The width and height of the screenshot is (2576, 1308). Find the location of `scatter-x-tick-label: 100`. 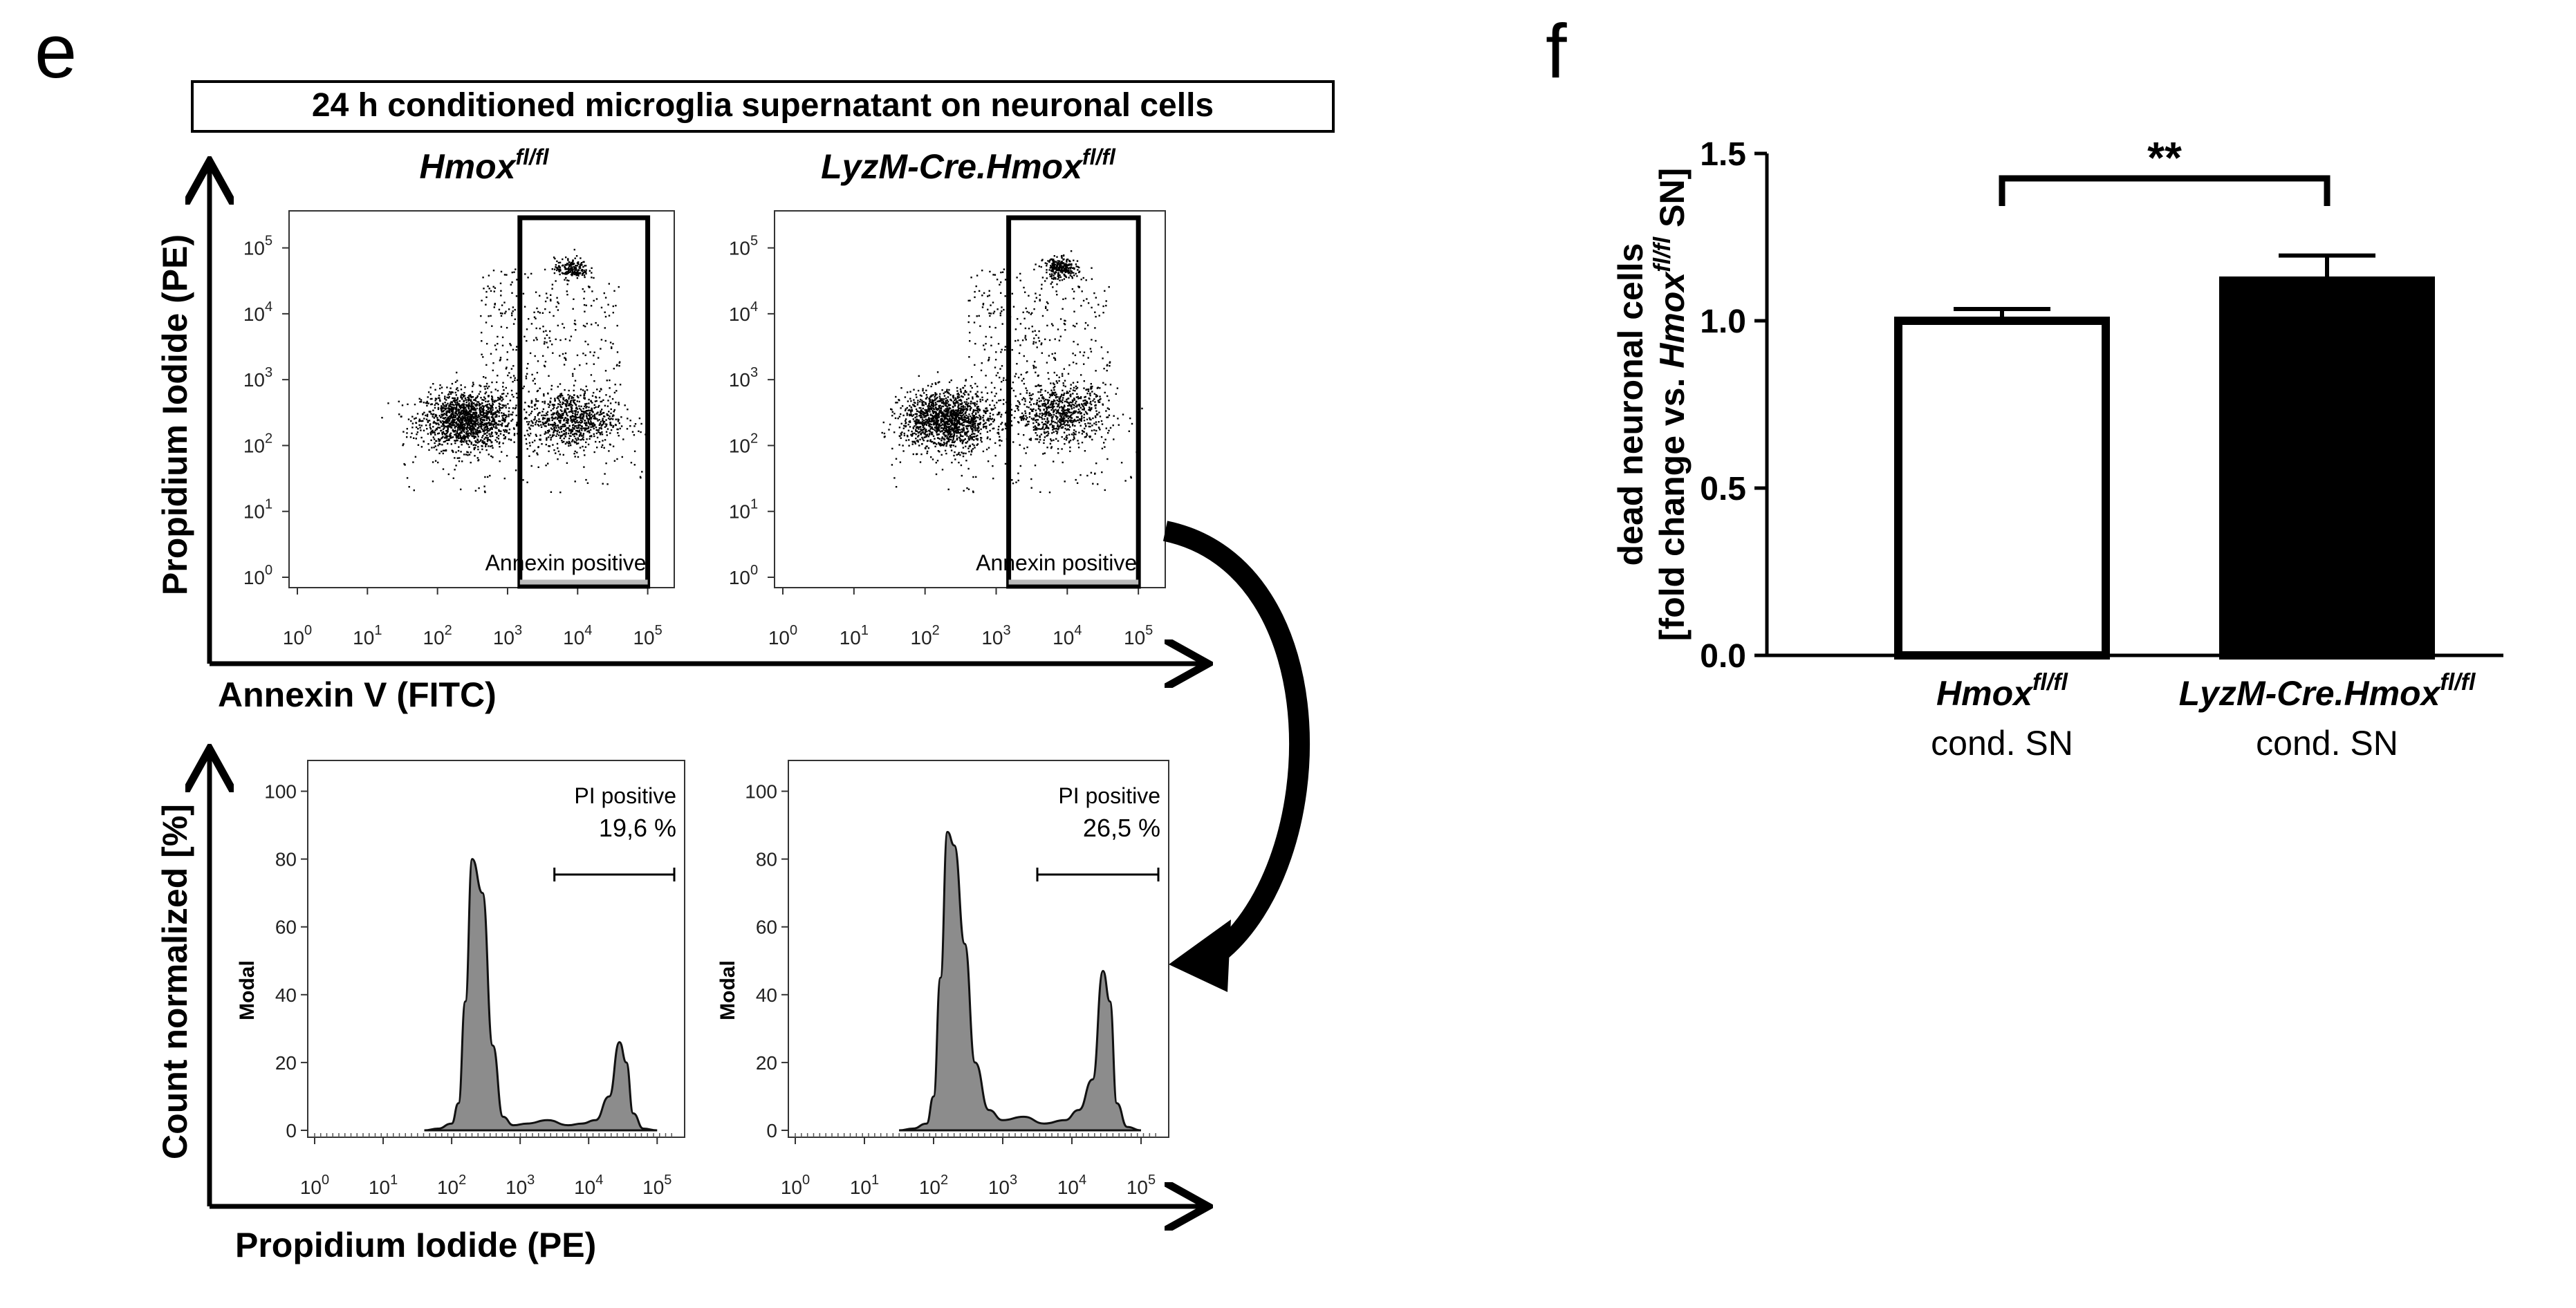

scatter-x-tick-label: 100 is located at coordinates (298, 635).